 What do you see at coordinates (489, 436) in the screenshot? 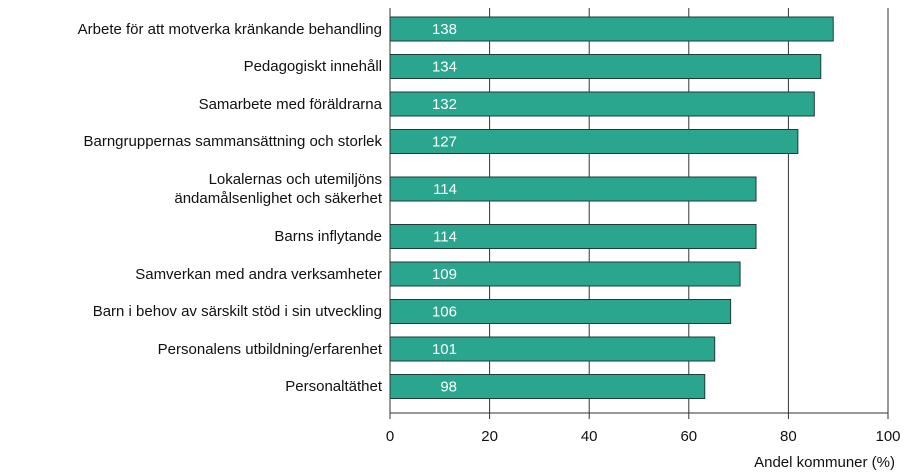
I see `x-tick-label: 20` at bounding box center [489, 436].